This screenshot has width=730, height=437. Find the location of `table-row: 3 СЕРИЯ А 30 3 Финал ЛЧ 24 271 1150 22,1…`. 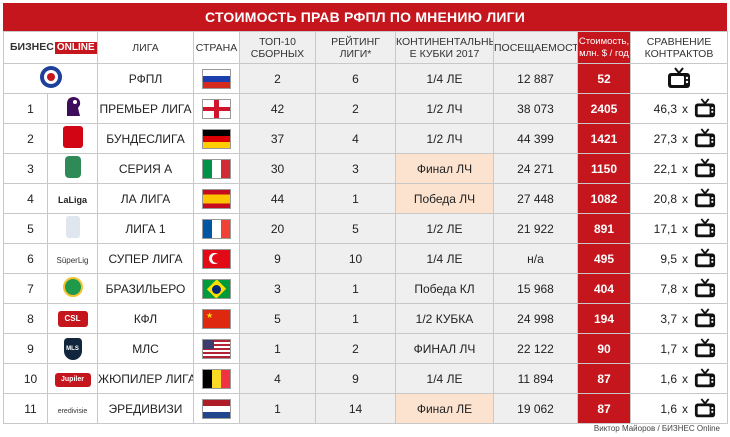

table-row: 3 СЕРИЯ А 30 3 Финал ЛЧ 24 271 1150 22,1… is located at coordinates (365, 168).